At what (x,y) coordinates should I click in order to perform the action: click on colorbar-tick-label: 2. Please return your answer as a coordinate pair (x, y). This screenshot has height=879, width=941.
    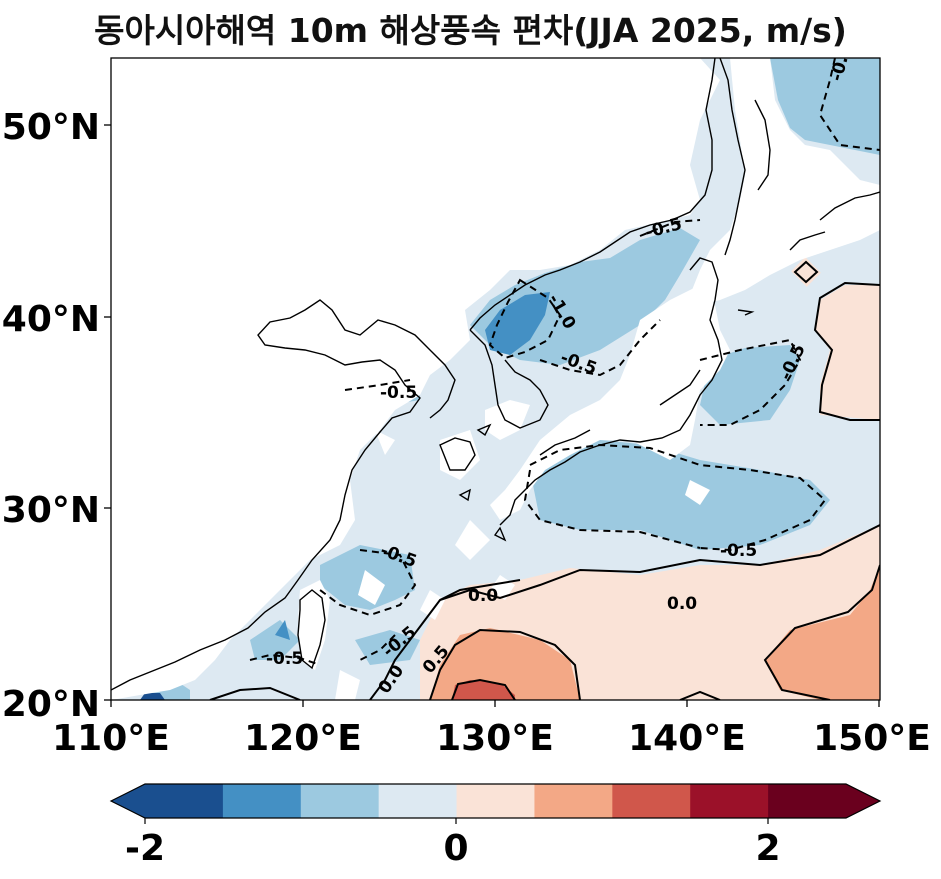
    Looking at the image, I should click on (767, 848).